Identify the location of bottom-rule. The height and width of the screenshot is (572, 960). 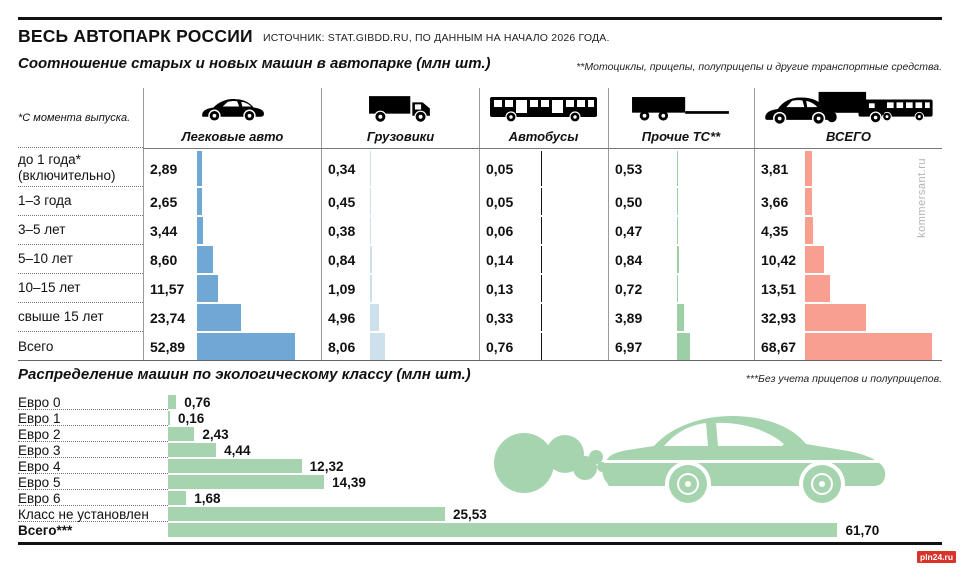
(480, 543).